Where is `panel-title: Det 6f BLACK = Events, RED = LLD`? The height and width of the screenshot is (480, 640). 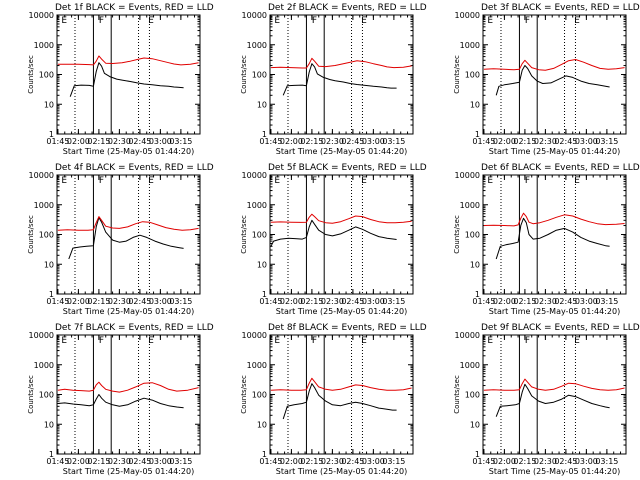 panel-title: Det 6f BLACK = Events, RED = LLD is located at coordinates (560, 168).